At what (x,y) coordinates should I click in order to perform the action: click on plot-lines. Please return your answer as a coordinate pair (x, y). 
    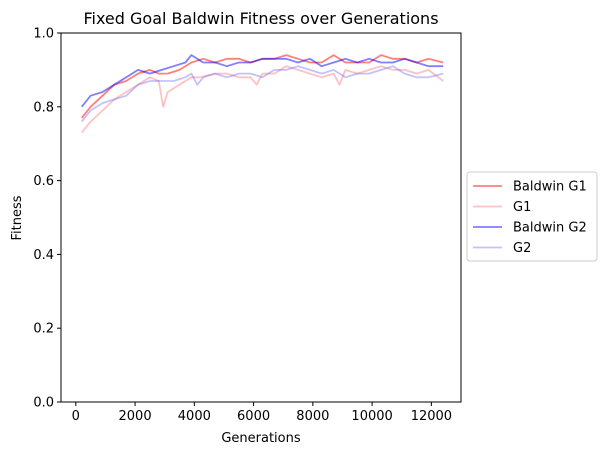
    Looking at the image, I should click on (262, 94).